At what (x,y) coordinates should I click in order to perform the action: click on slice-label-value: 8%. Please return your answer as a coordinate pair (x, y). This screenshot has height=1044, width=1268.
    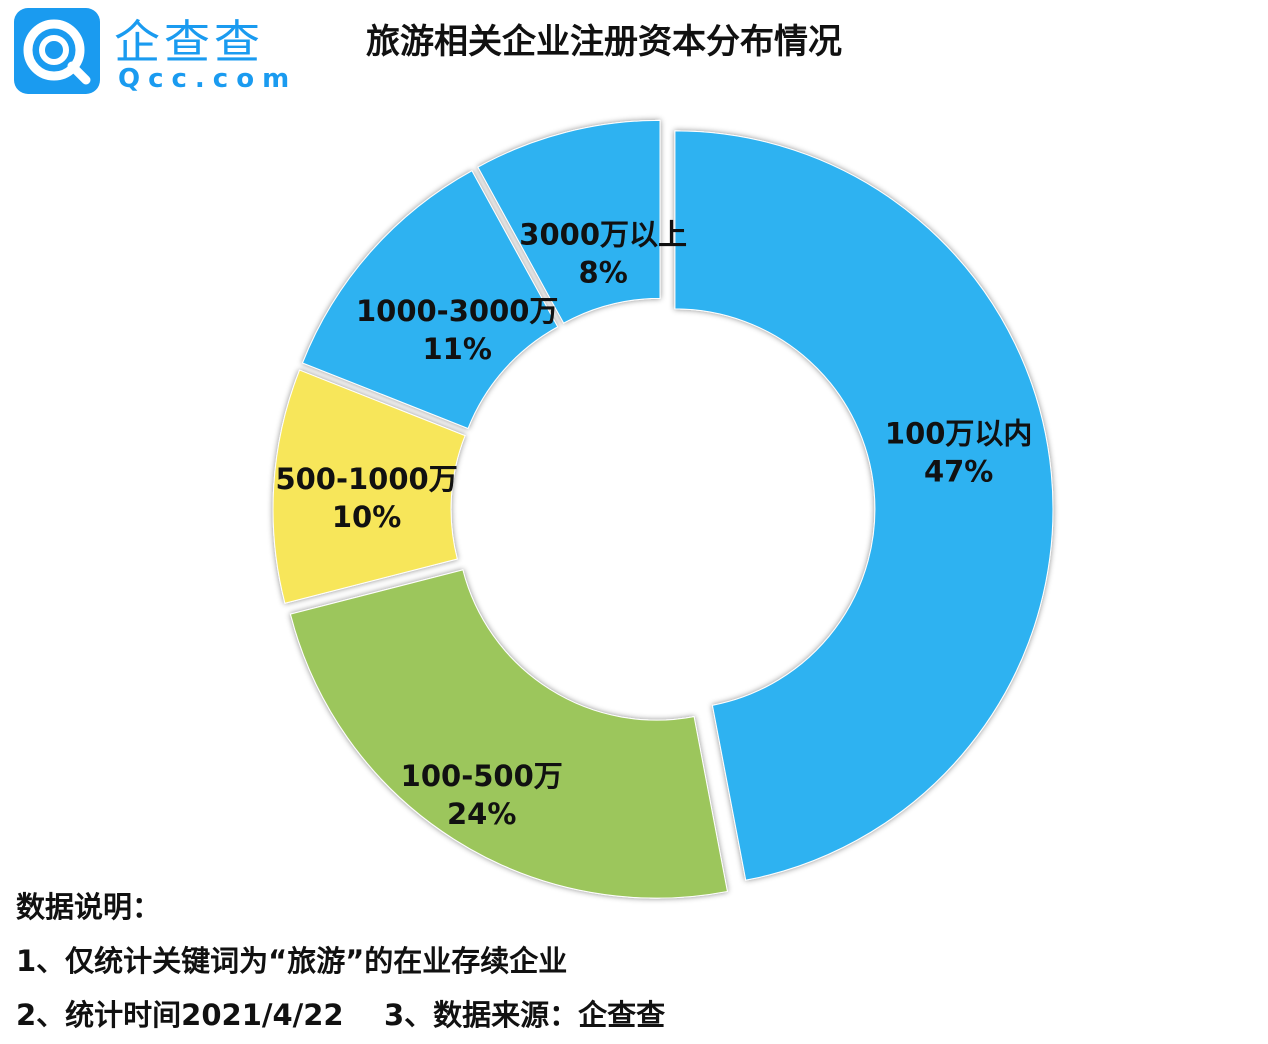
    Looking at the image, I should click on (603, 272).